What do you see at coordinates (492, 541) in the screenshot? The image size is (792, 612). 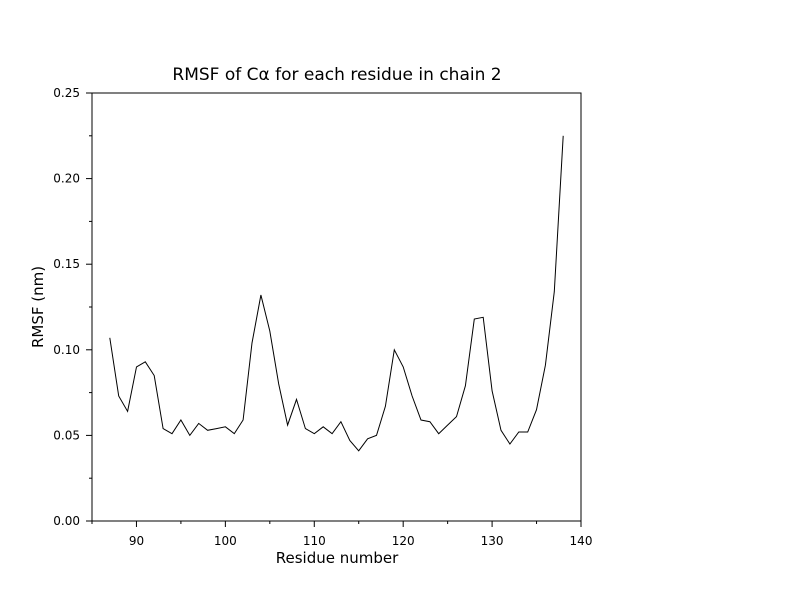 I see `x-tick-label: 130` at bounding box center [492, 541].